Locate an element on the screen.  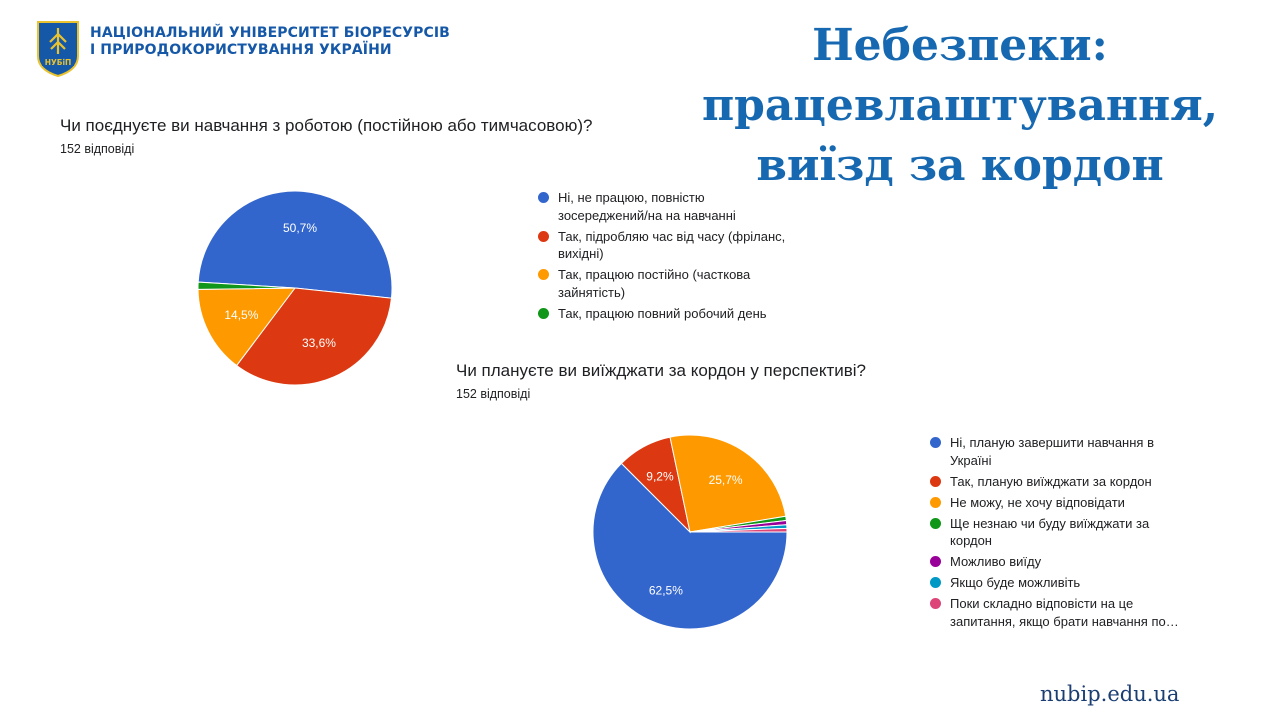
chart2-legend-label-2: Так, планую виїжджати за кордон is located at coordinates (1051, 481).